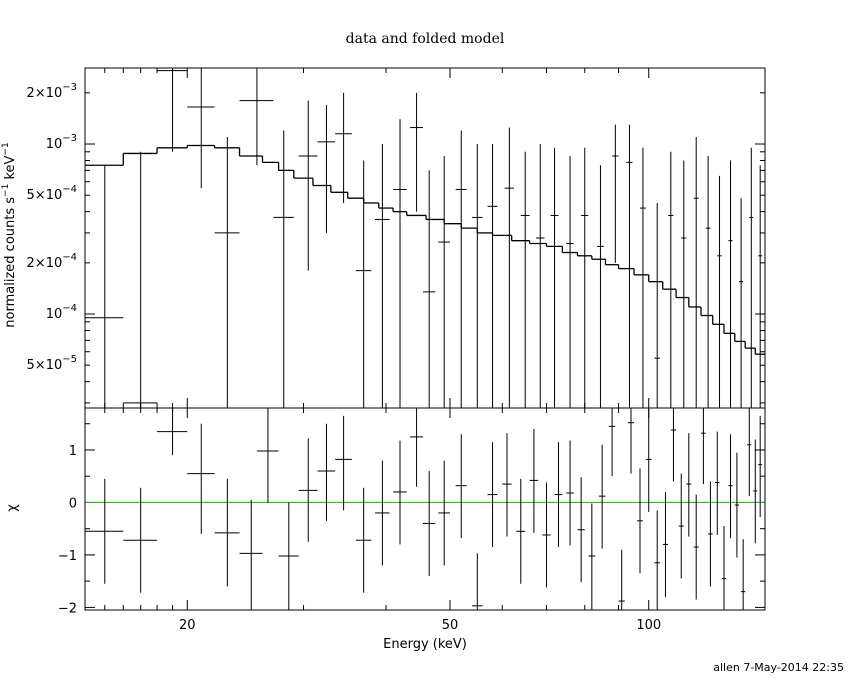 This screenshot has height=680, width=850. Describe the element at coordinates (73, 451) in the screenshot. I see `y-tick-label: 1` at that location.